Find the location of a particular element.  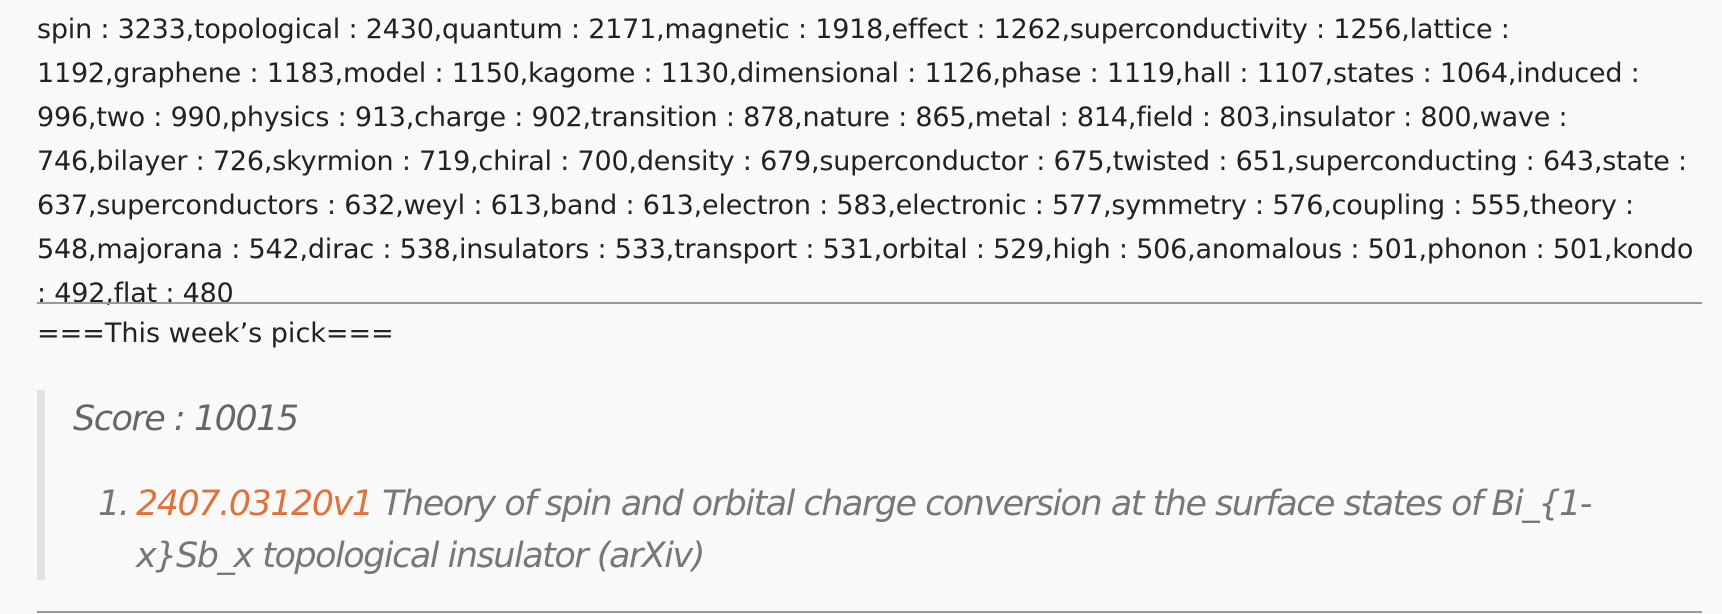

divider-top is located at coordinates (869, 303).